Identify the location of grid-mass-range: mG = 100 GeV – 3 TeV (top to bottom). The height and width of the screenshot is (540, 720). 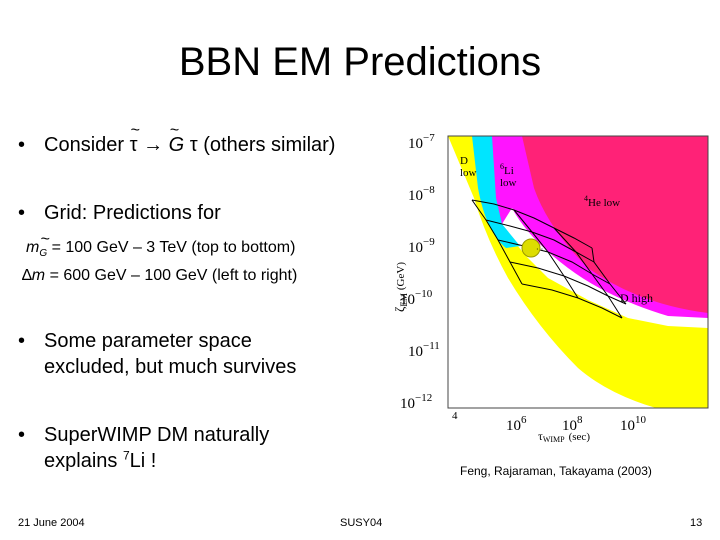
(216, 247).